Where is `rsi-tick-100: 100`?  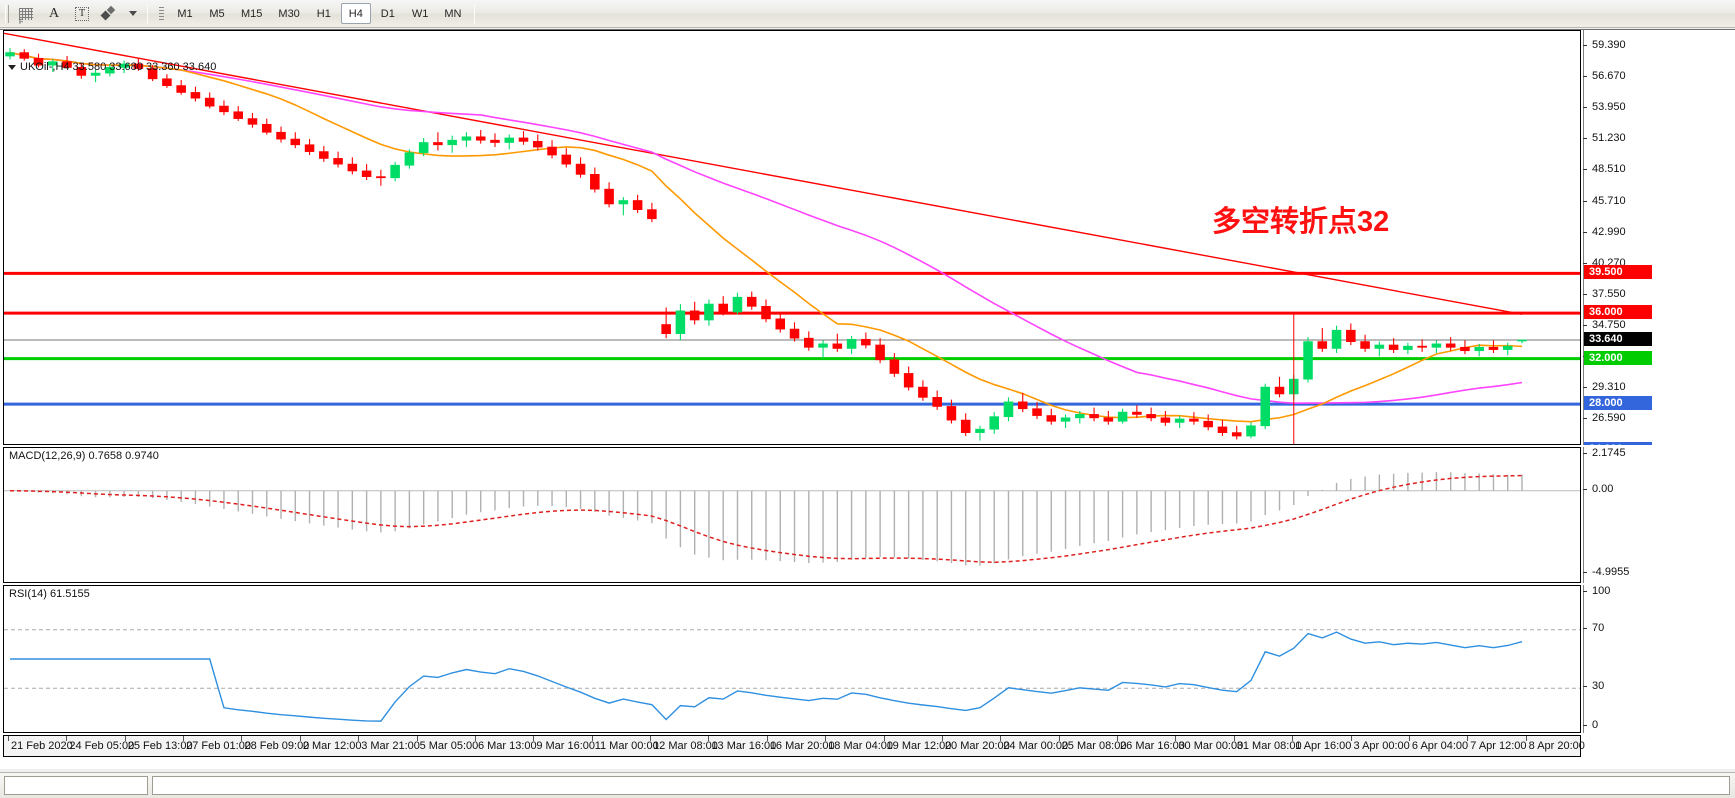
rsi-tick-100: 100 is located at coordinates (1596, 591).